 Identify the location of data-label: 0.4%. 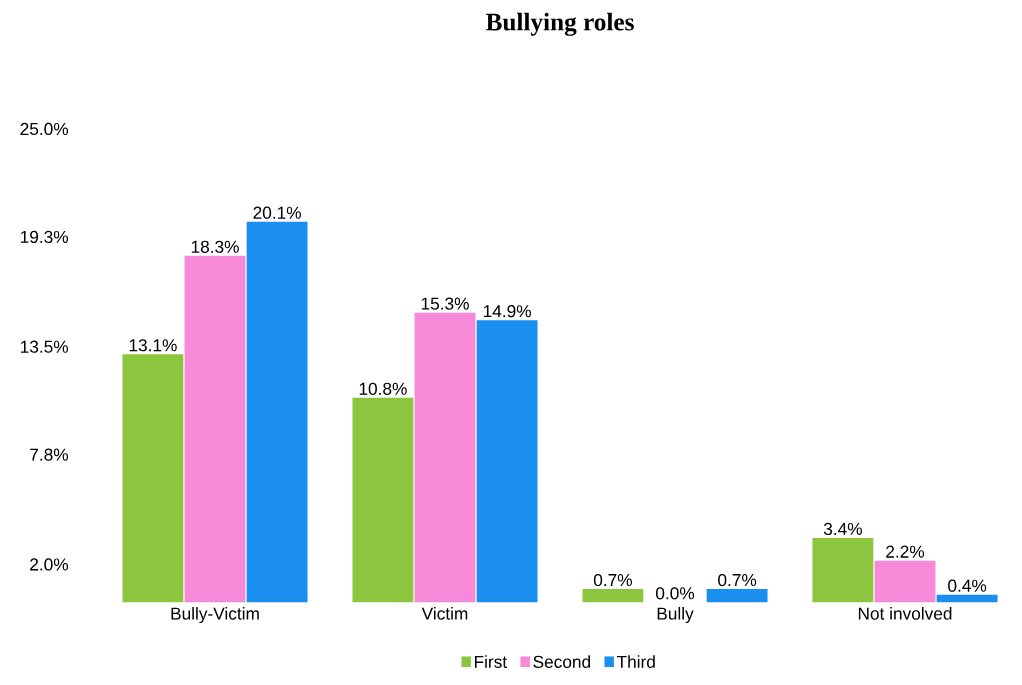
(967, 585).